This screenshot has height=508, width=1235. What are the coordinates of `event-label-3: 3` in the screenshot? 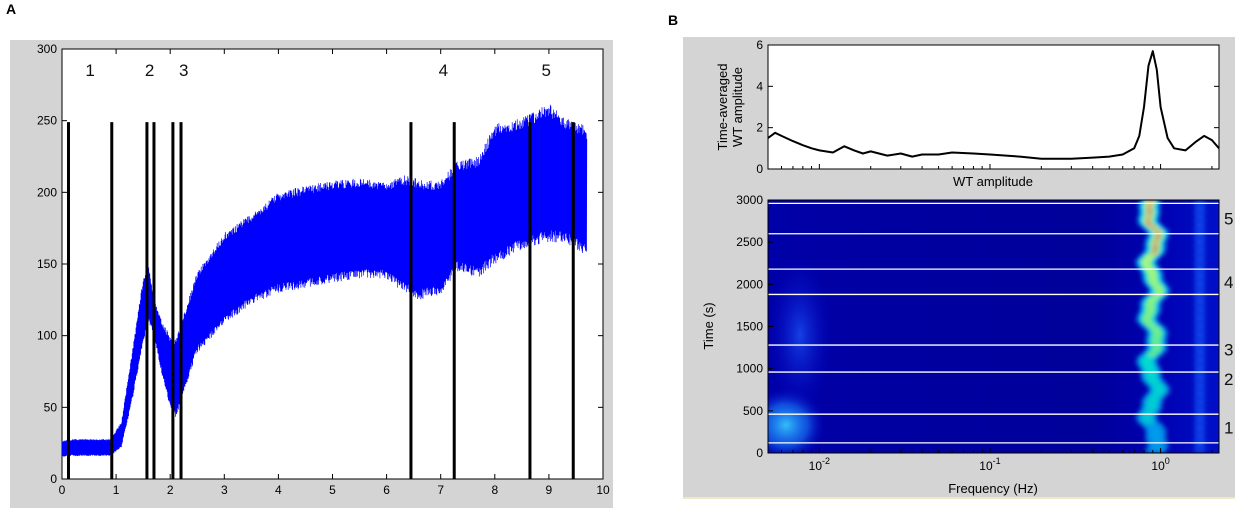 It's located at (183, 70).